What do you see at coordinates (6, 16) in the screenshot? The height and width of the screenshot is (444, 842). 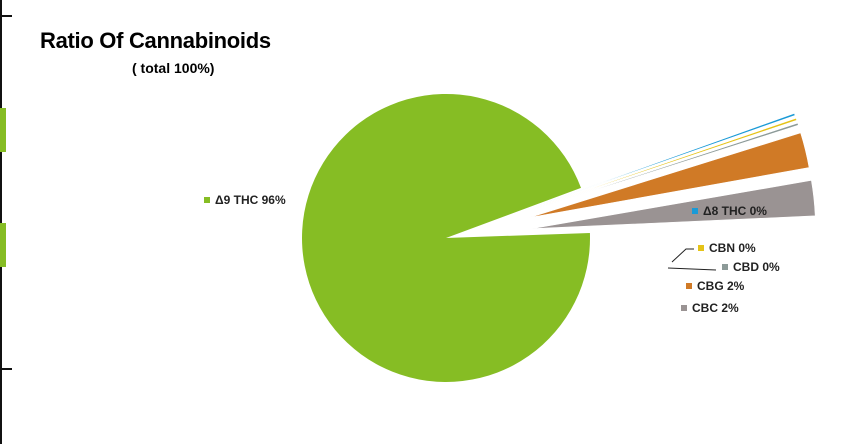 I see `frame-tick-top` at bounding box center [6, 16].